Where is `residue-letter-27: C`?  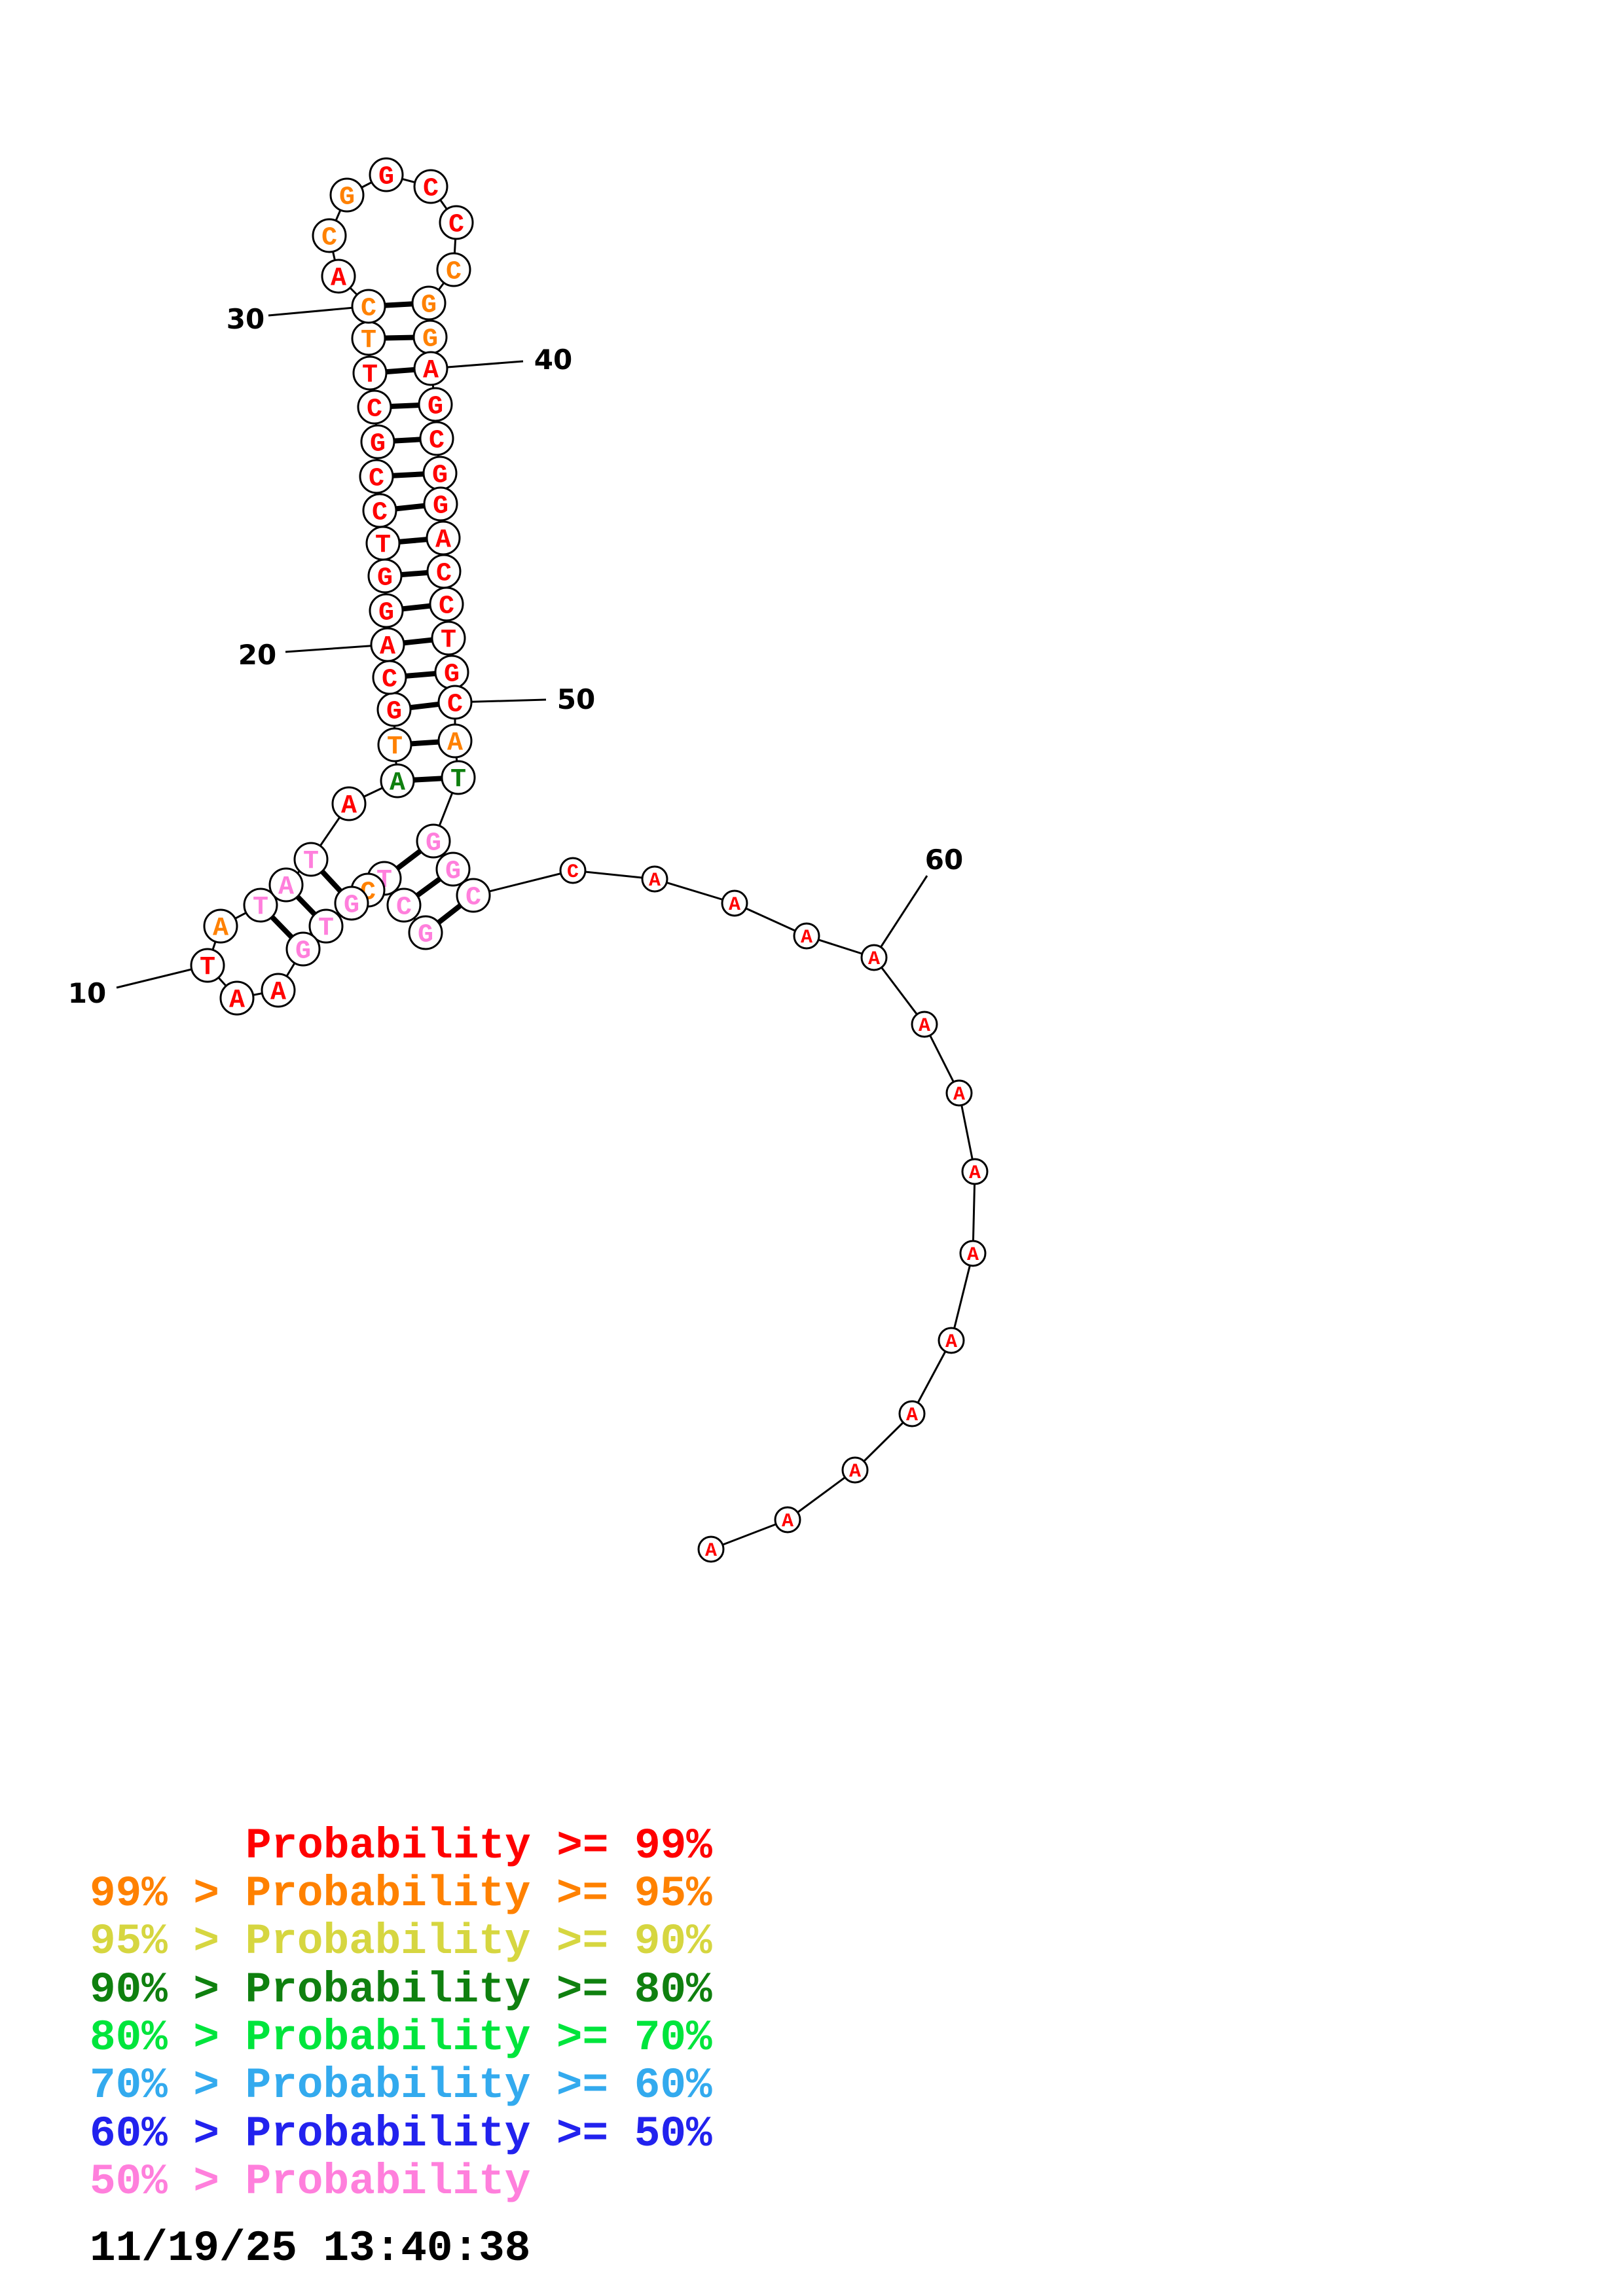
residue-letter-27: C is located at coordinates (374, 410).